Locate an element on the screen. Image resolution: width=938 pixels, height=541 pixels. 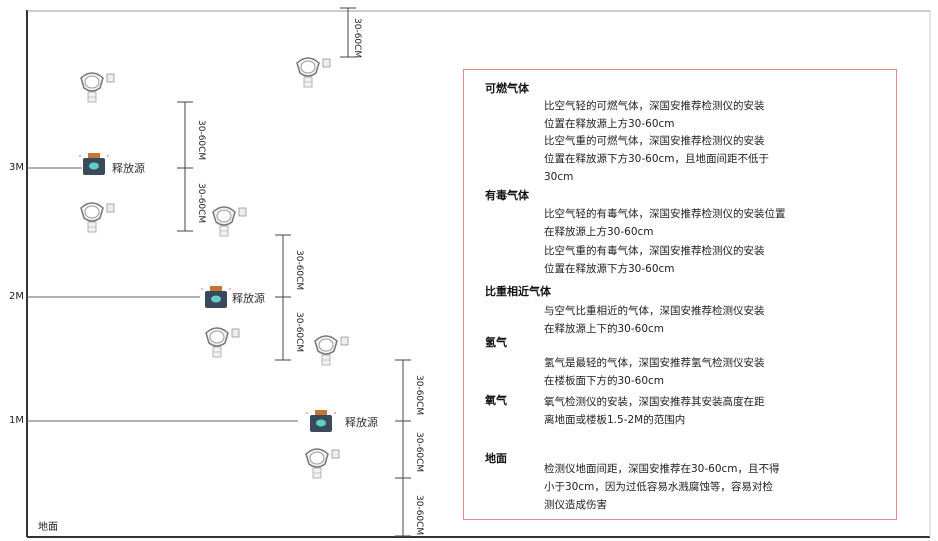
section-text: 氢气是最轻的气体，深国安推荐氢气检测仪安装 is located at coordinates (654, 363).